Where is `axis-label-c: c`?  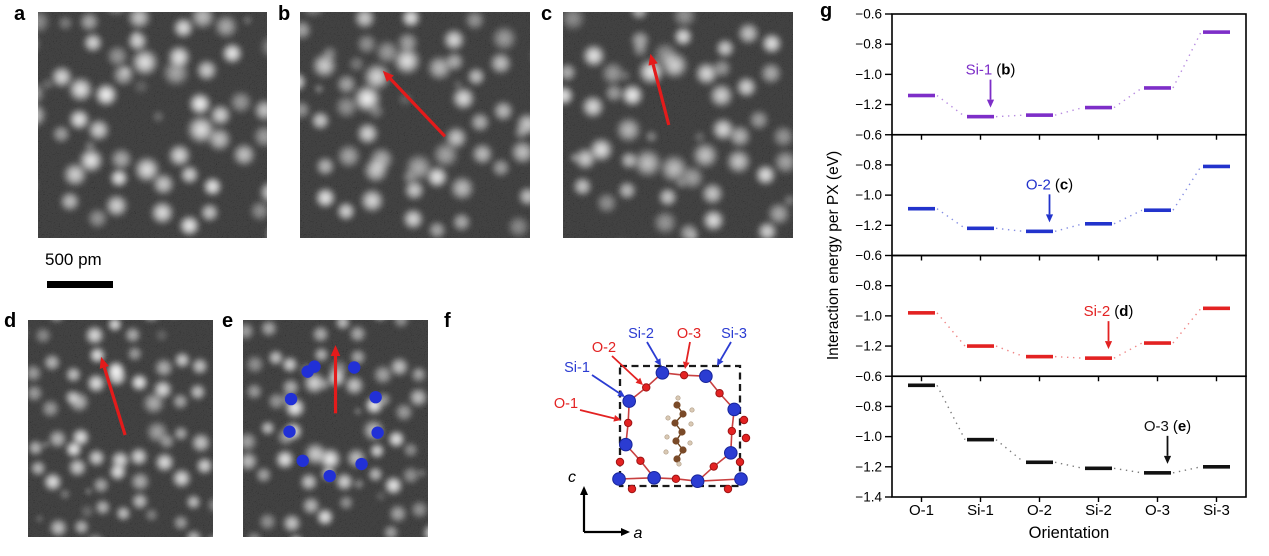 axis-label-c: c is located at coordinates (572, 477).